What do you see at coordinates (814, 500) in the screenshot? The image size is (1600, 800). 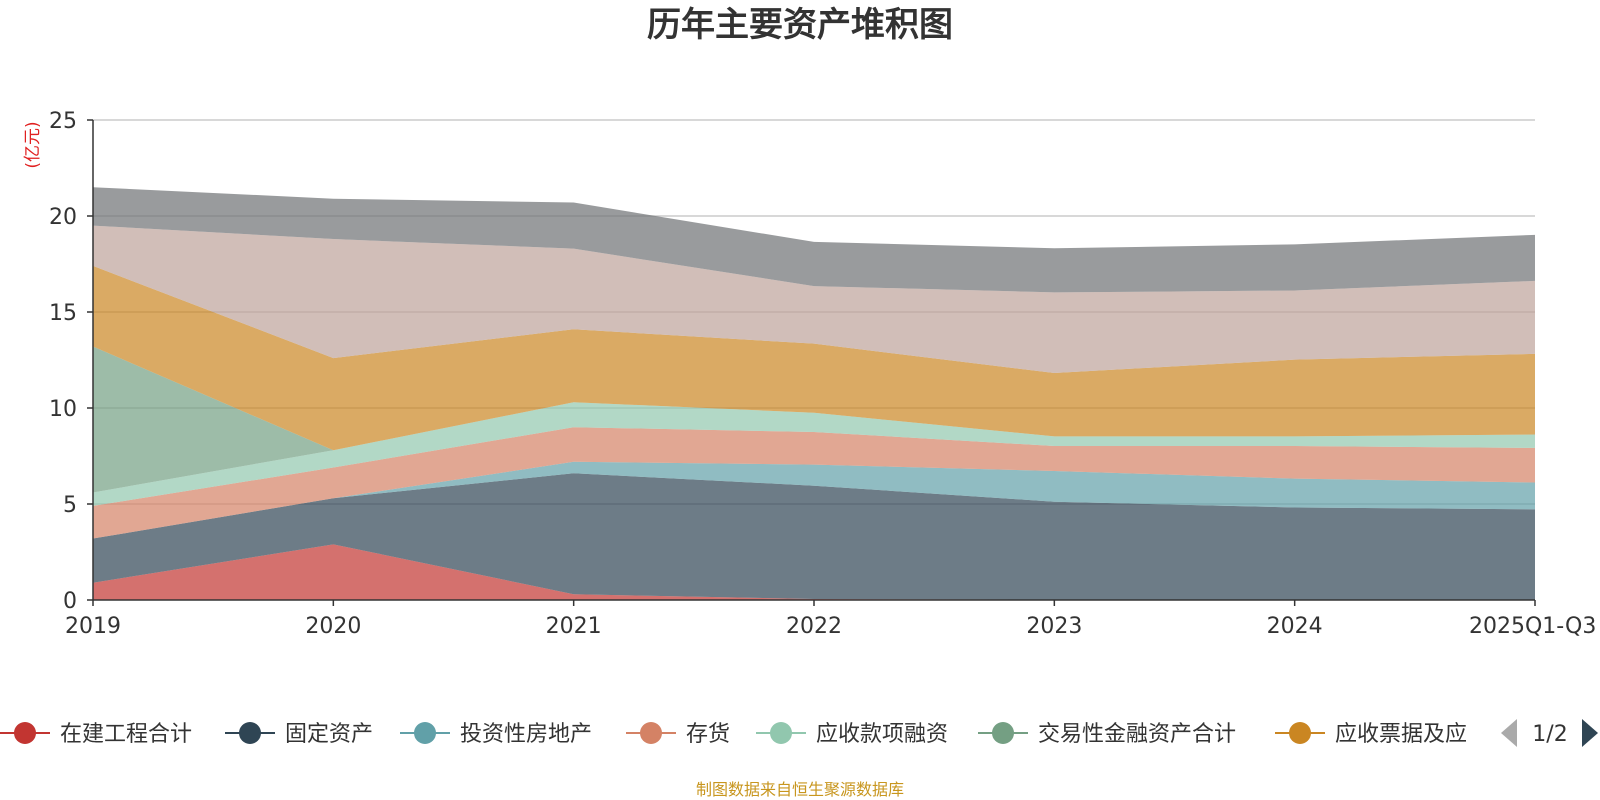 I see `area-投资性房地产` at bounding box center [814, 500].